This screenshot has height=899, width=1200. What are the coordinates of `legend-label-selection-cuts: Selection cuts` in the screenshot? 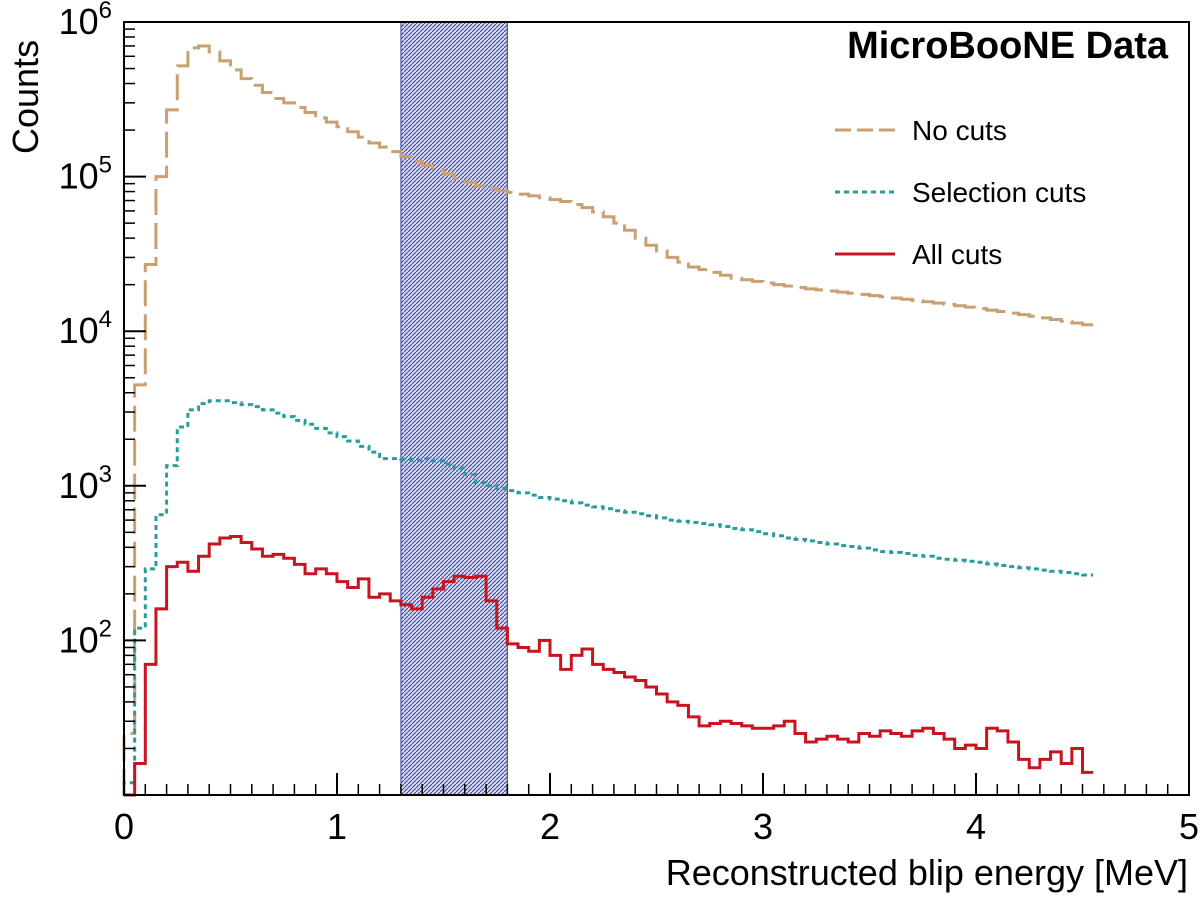 It's located at (999, 192).